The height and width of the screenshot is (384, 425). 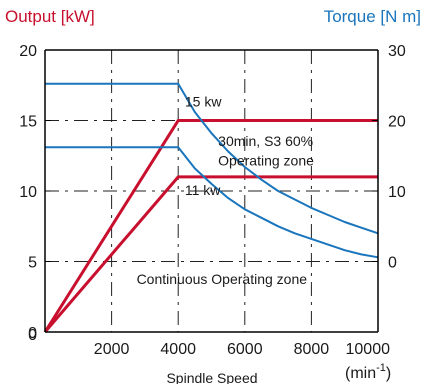 I want to click on y-right-tick-label: 30, so click(x=397, y=51).